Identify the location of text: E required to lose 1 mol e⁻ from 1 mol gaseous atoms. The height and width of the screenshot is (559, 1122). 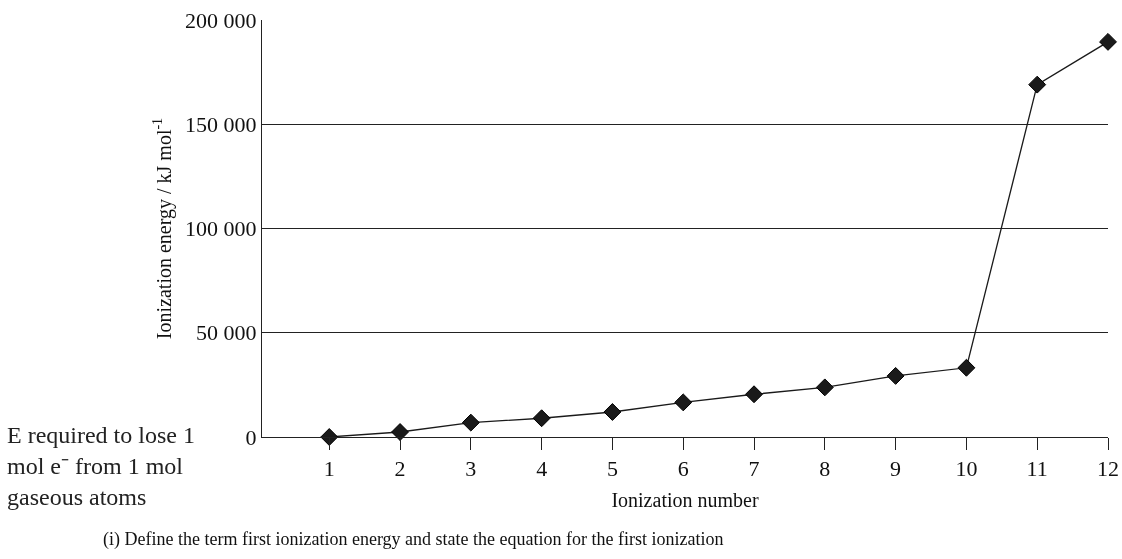
(101, 466).